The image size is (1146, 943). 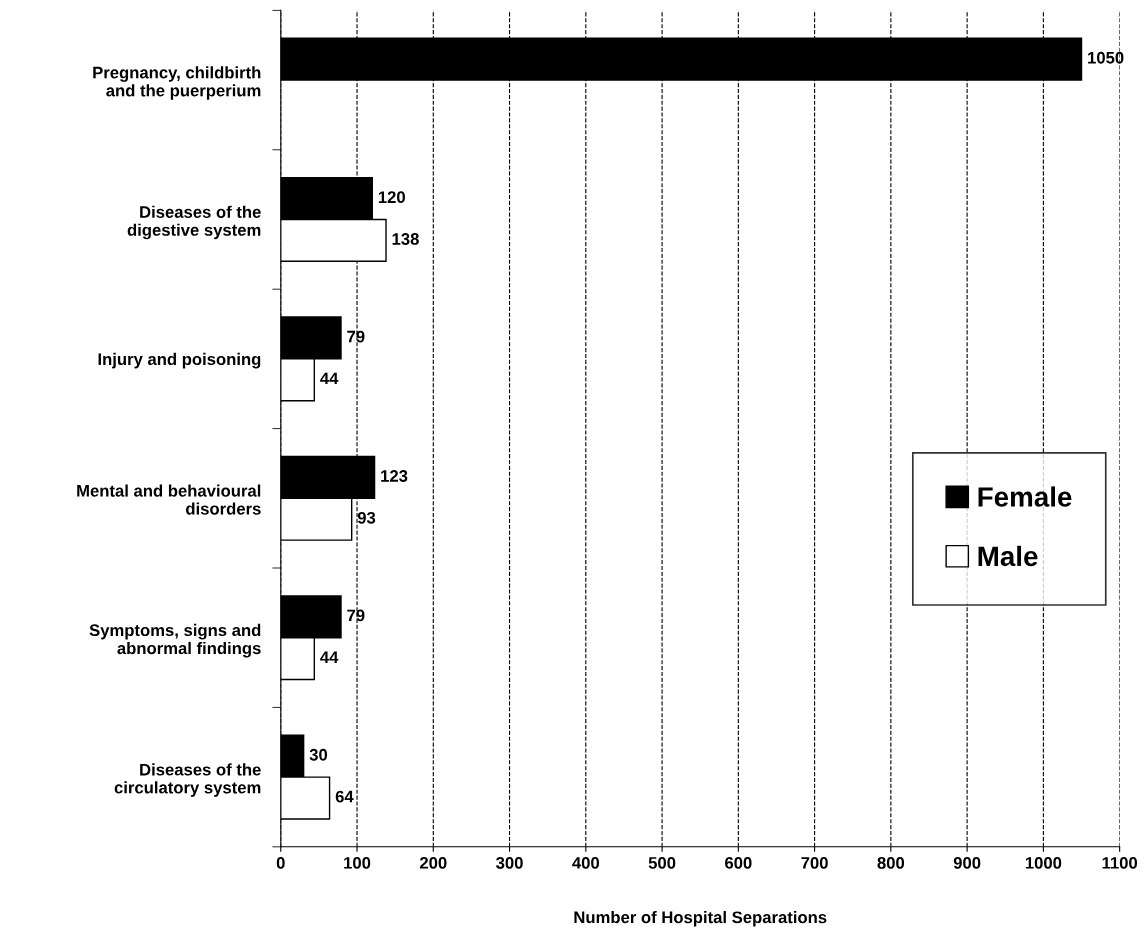 What do you see at coordinates (891, 862) in the screenshot?
I see `x-tick-label: 800` at bounding box center [891, 862].